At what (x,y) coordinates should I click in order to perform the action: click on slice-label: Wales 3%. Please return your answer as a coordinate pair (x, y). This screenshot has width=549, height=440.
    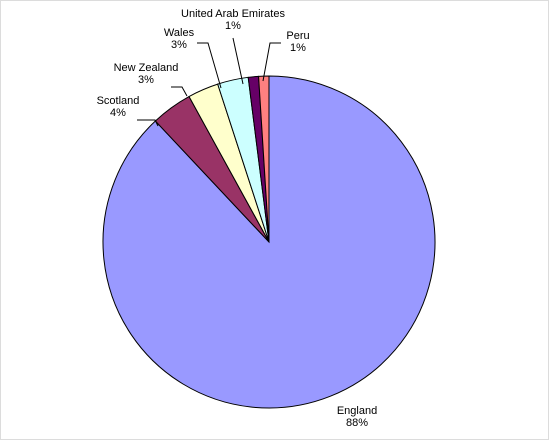
    Looking at the image, I should click on (179, 39).